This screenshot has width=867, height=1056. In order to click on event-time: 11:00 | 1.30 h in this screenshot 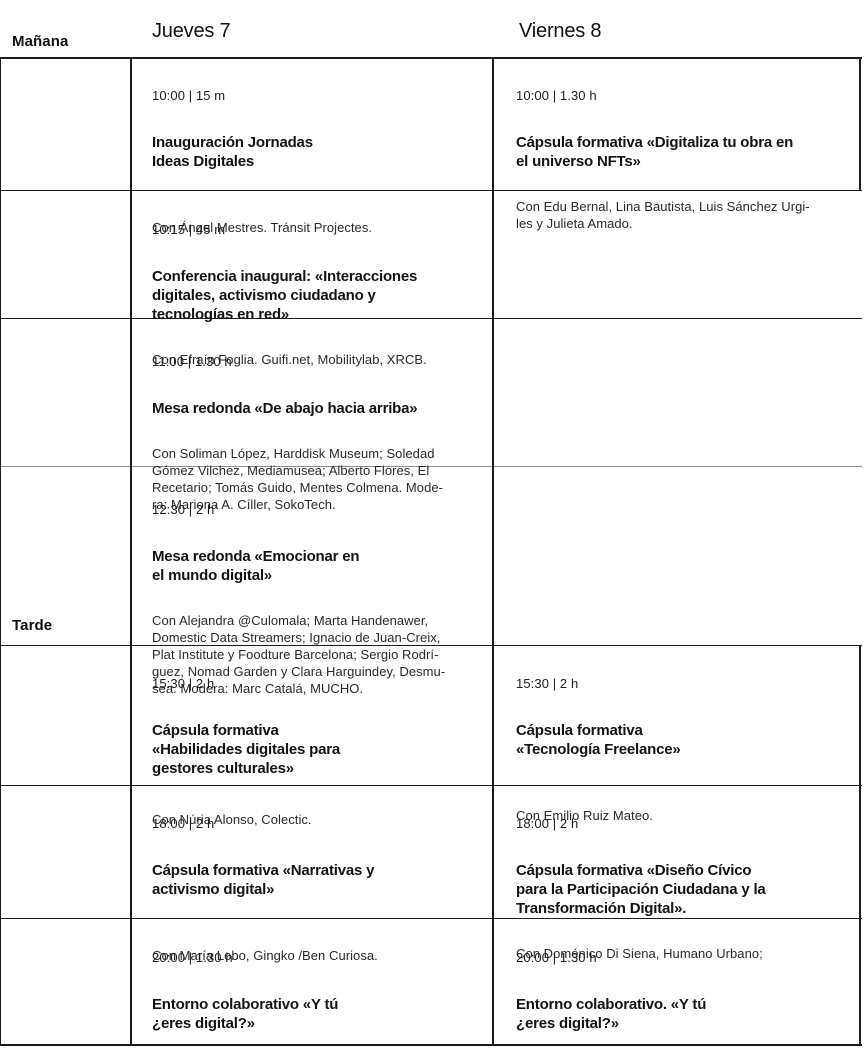, I will do `click(192, 361)`.